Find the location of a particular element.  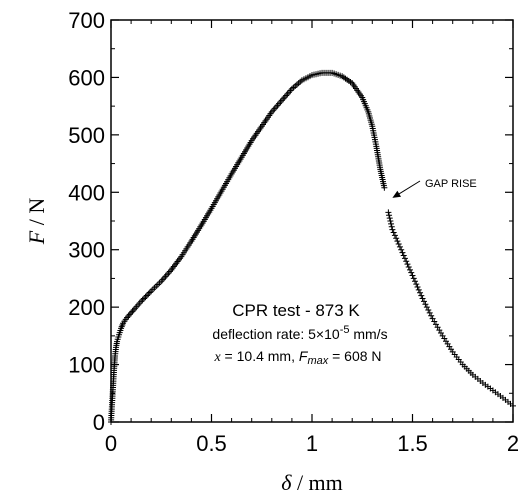

annotation-params: x = 10.4 mm, Fmax = 608 N is located at coordinates (297, 357).